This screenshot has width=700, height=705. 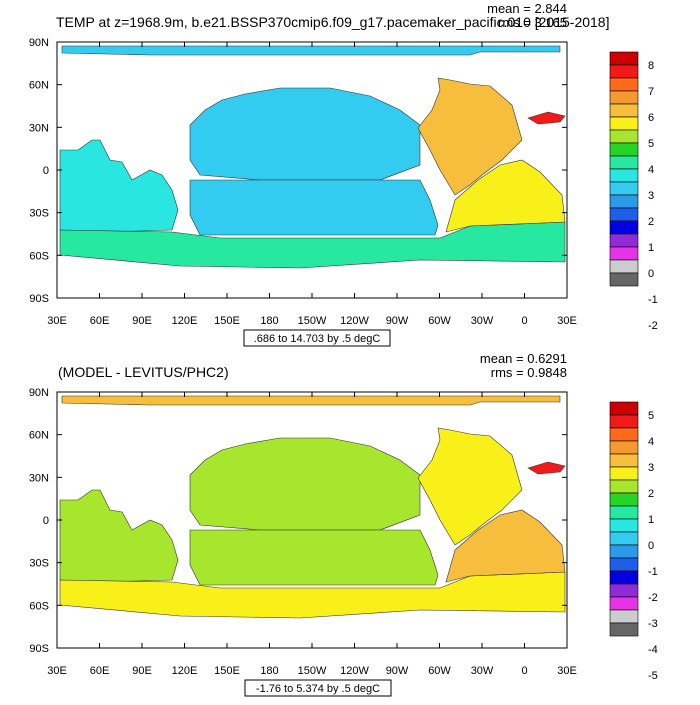 I want to click on colorbar-label: 7, so click(x=651, y=92).